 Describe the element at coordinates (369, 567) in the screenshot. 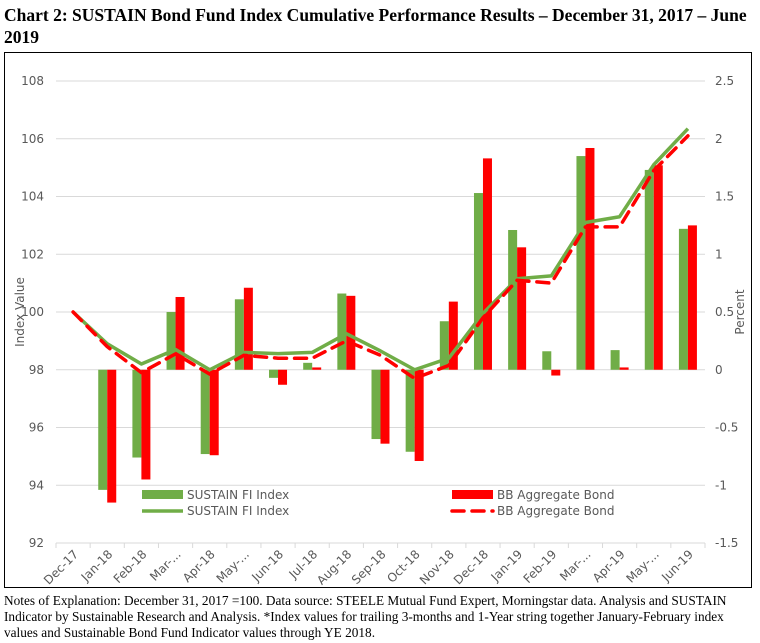

I see `x-tick-label: Sep-18` at that location.